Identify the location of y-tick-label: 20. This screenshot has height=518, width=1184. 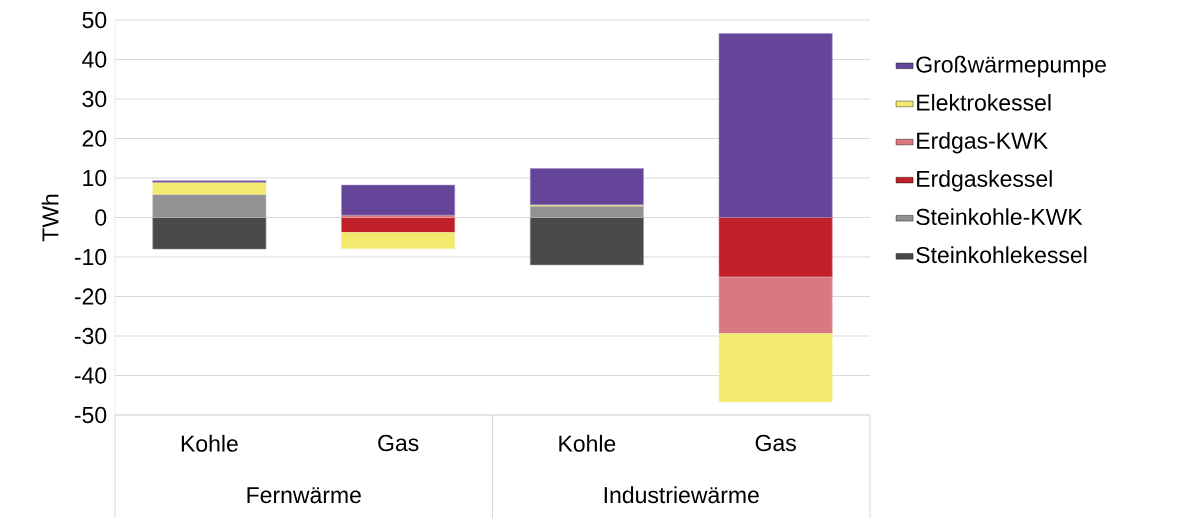
(94, 138).